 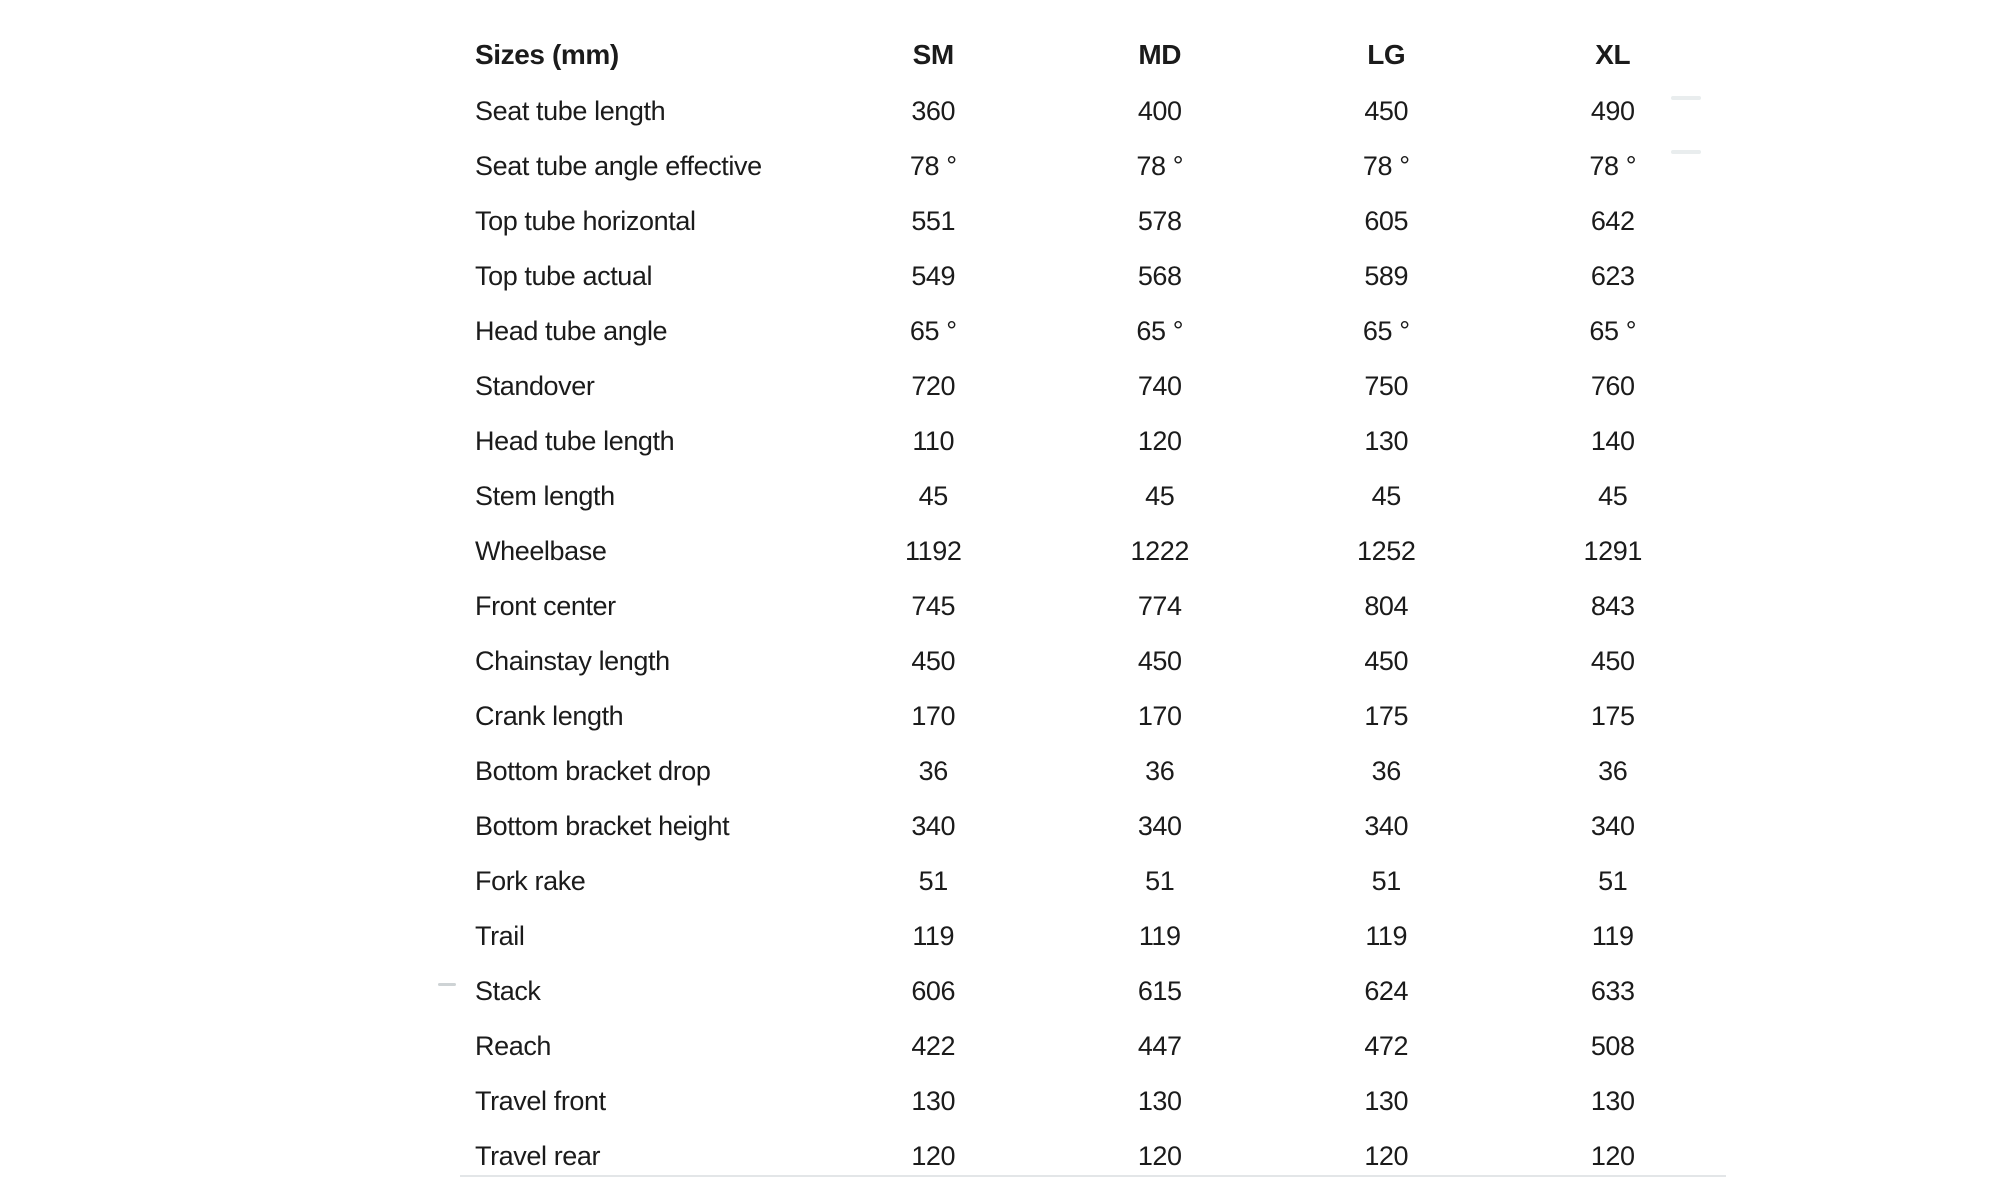 I want to click on value-cell: 175, so click(x=1612, y=716).